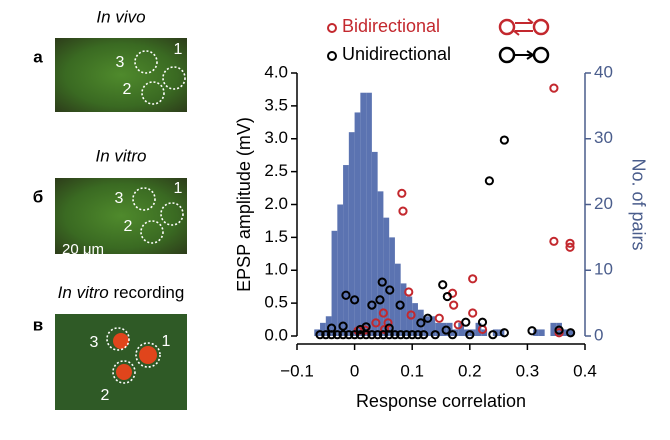  I want to click on y-tick-label: 1.0, so click(276, 269).